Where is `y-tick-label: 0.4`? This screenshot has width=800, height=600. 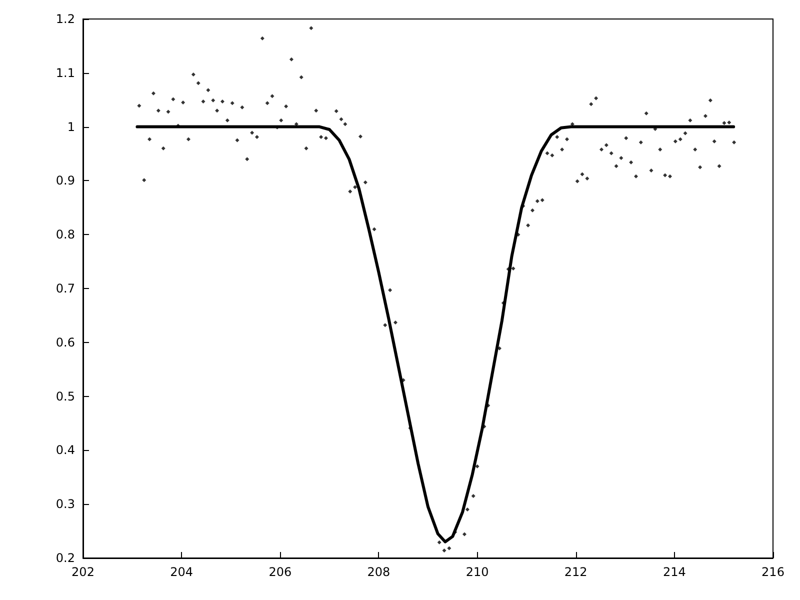
y-tick-label: 0.4 is located at coordinates (65, 450).